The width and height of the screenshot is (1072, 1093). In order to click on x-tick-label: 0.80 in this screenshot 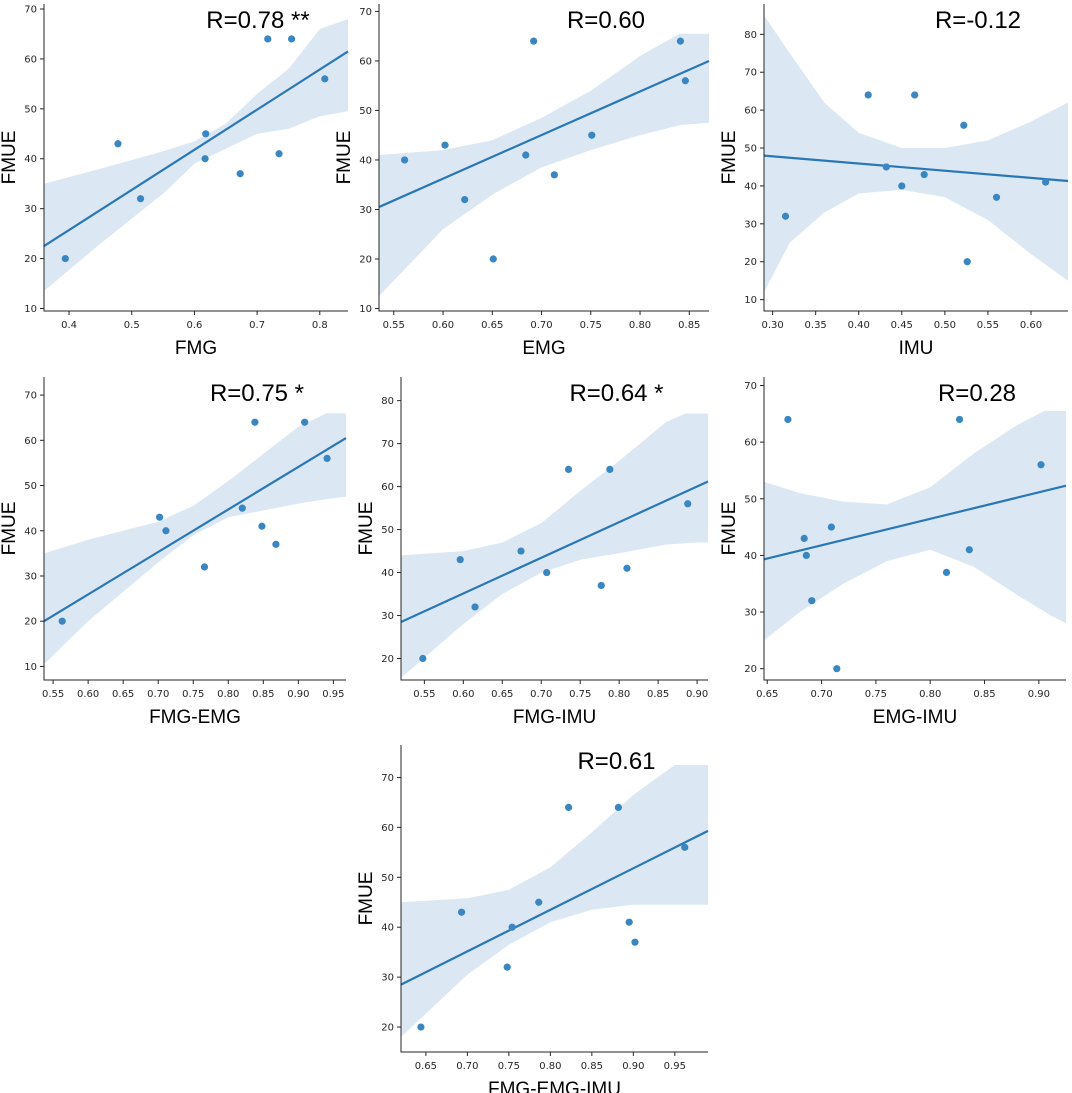, I will do `click(619, 694)`.